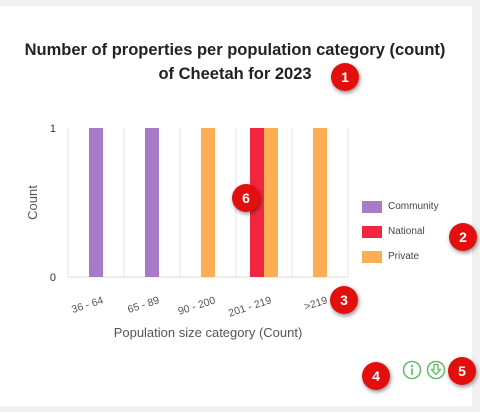 Image resolution: width=480 pixels, height=412 pixels. I want to click on y-tick-label: 1, so click(53, 129).